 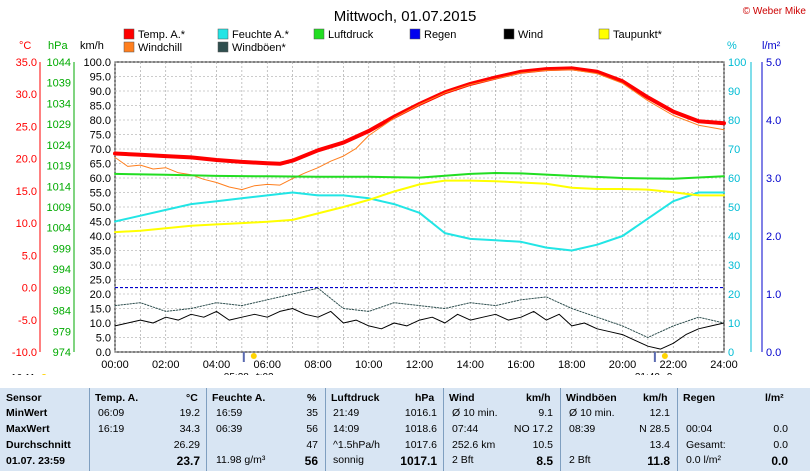 I want to click on table-header-temp-unit: °C, so click(x=192, y=398).